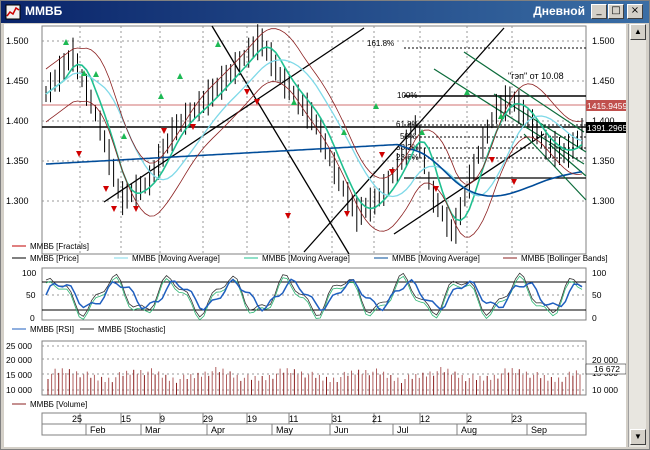  I want to click on price-axis-right-label: 1.500, so click(603, 41).